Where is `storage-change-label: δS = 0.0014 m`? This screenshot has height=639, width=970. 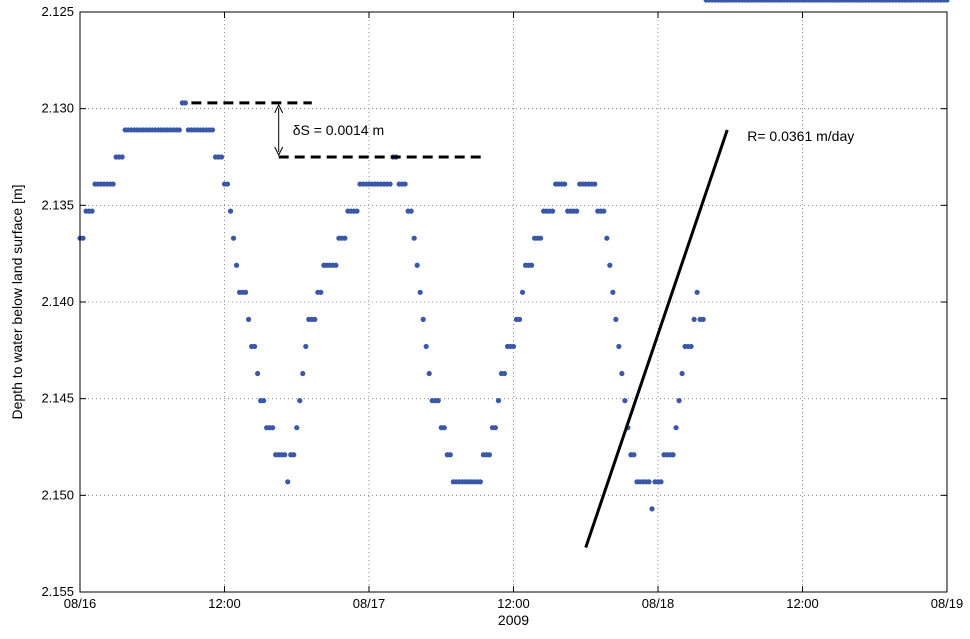 storage-change-label: δS = 0.0014 m is located at coordinates (338, 130).